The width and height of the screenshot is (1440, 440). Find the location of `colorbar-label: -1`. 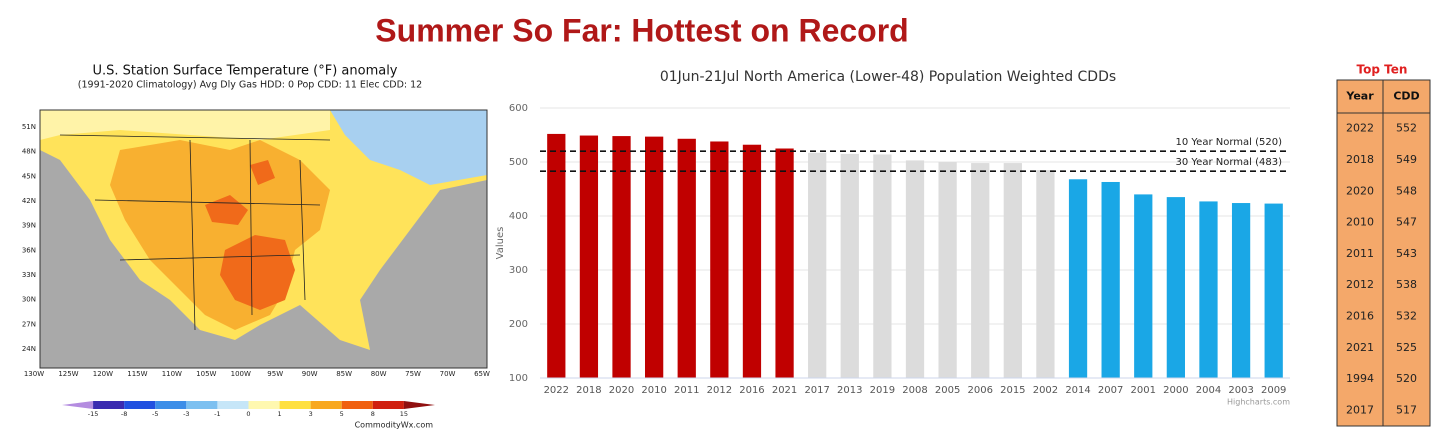

colorbar-label: -1 is located at coordinates (217, 414).